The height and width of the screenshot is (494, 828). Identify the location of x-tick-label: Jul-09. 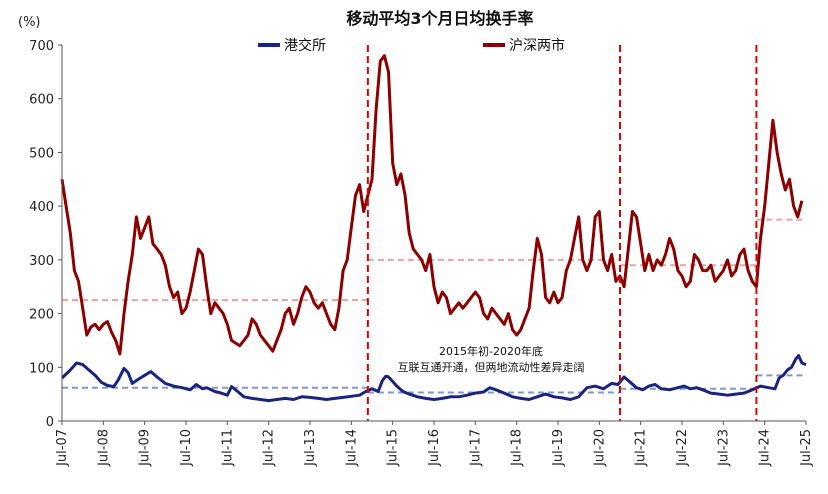
(145, 448).